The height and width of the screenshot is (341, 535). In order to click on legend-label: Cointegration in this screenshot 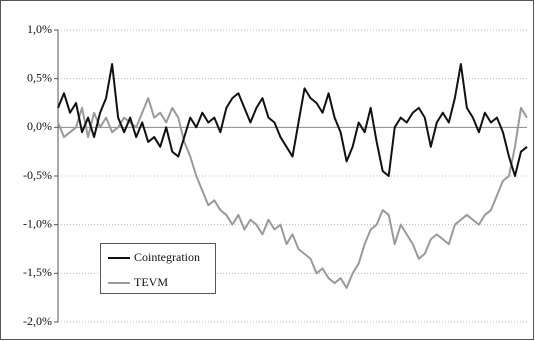, I will do `click(167, 257)`.